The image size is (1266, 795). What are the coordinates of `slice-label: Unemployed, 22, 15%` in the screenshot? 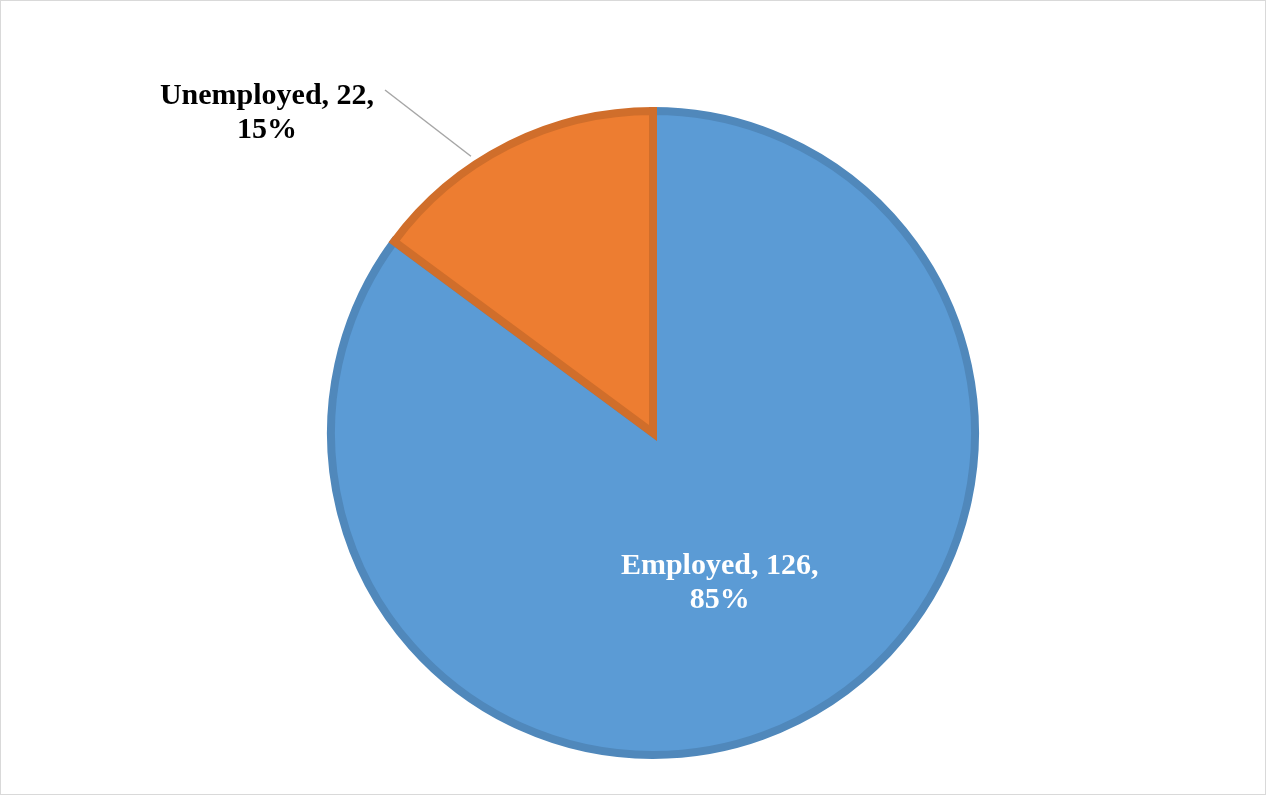 It's located at (267, 110).